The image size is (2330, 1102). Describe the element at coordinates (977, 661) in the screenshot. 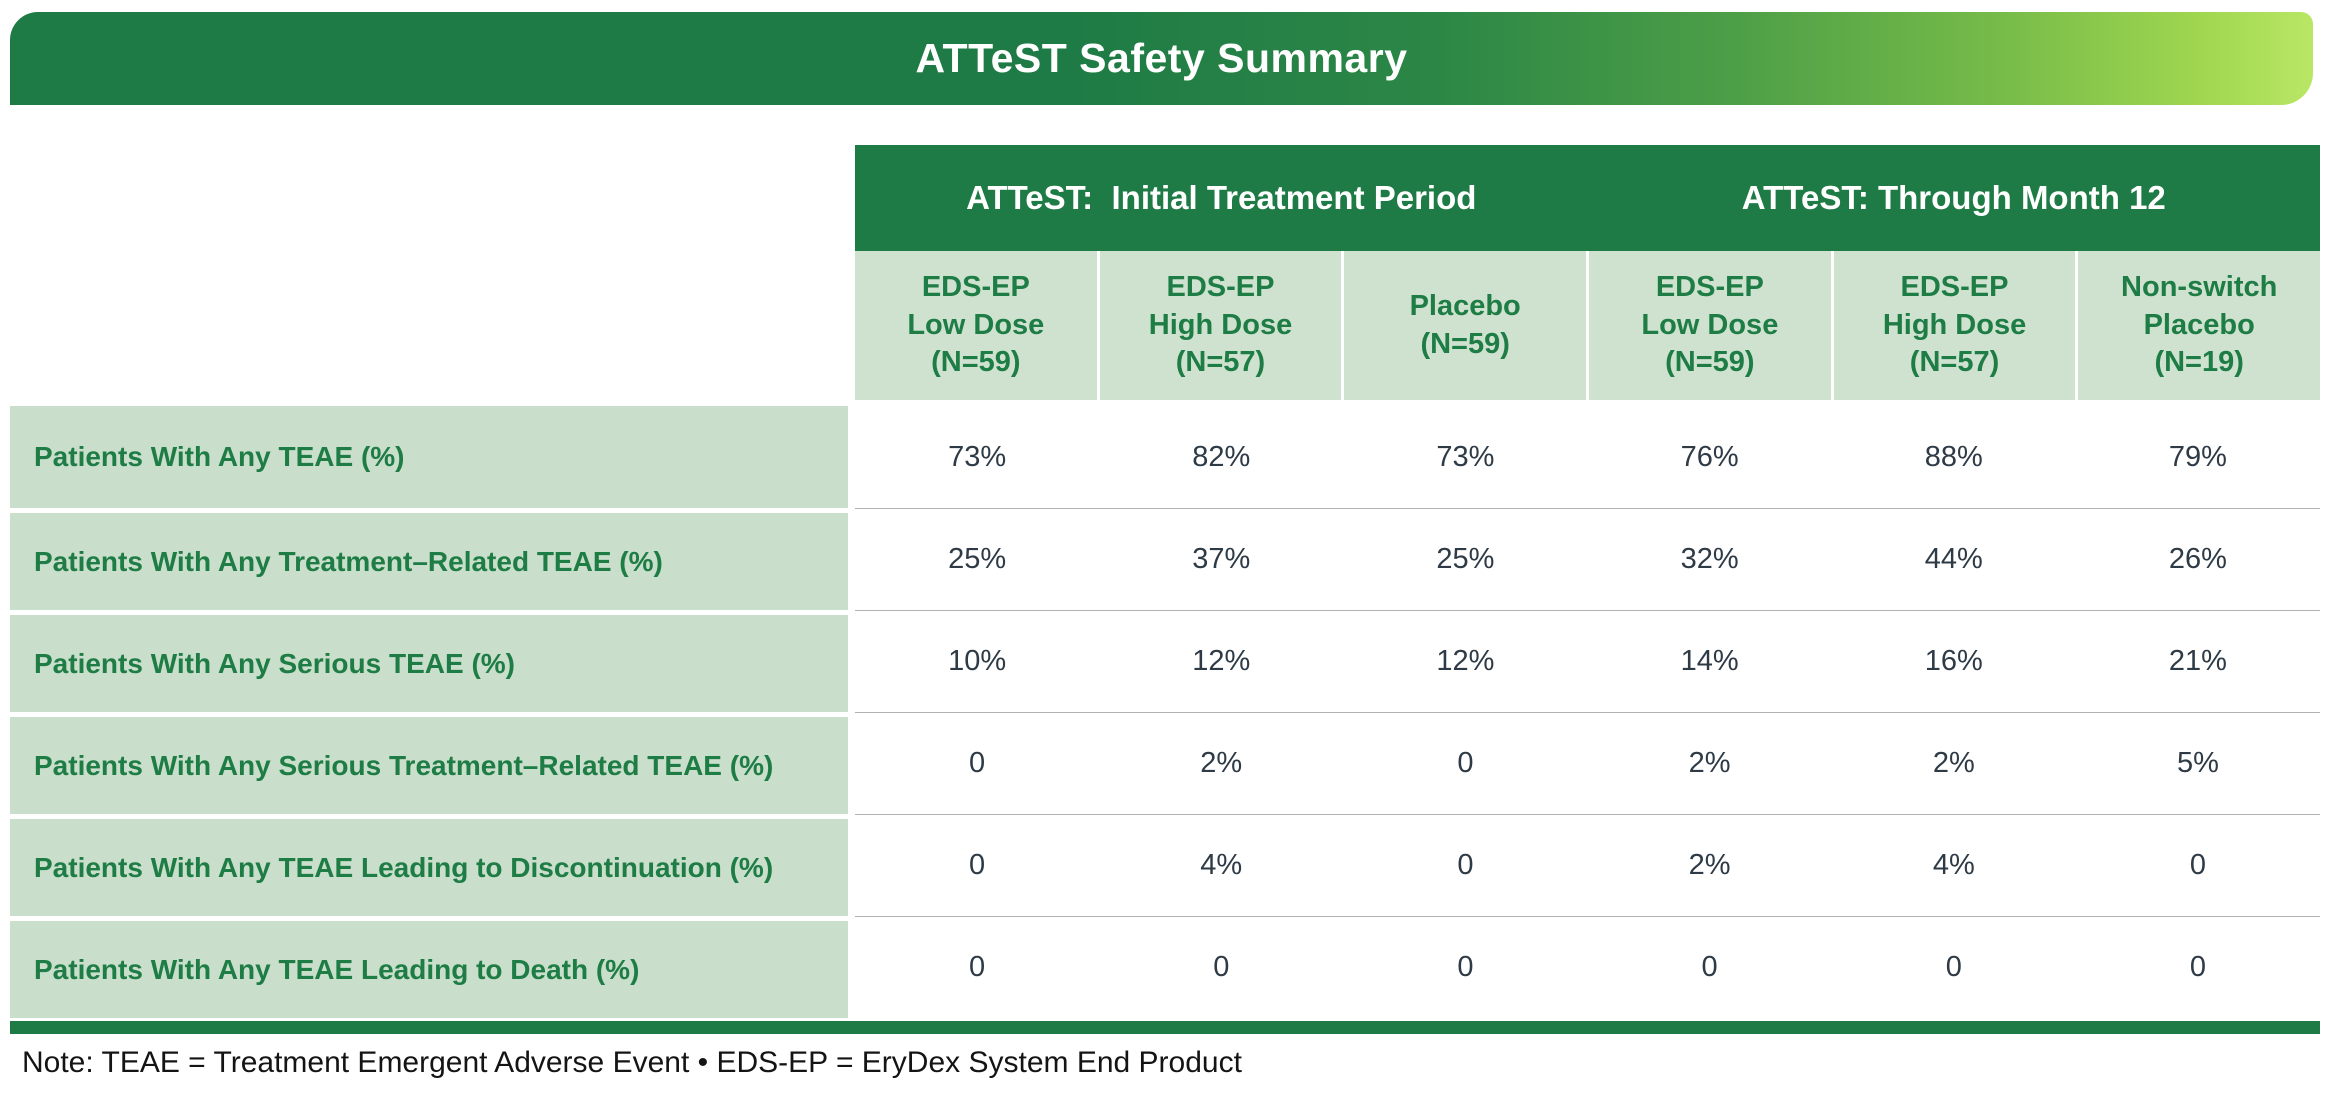

I see `value-cell: 10%` at that location.